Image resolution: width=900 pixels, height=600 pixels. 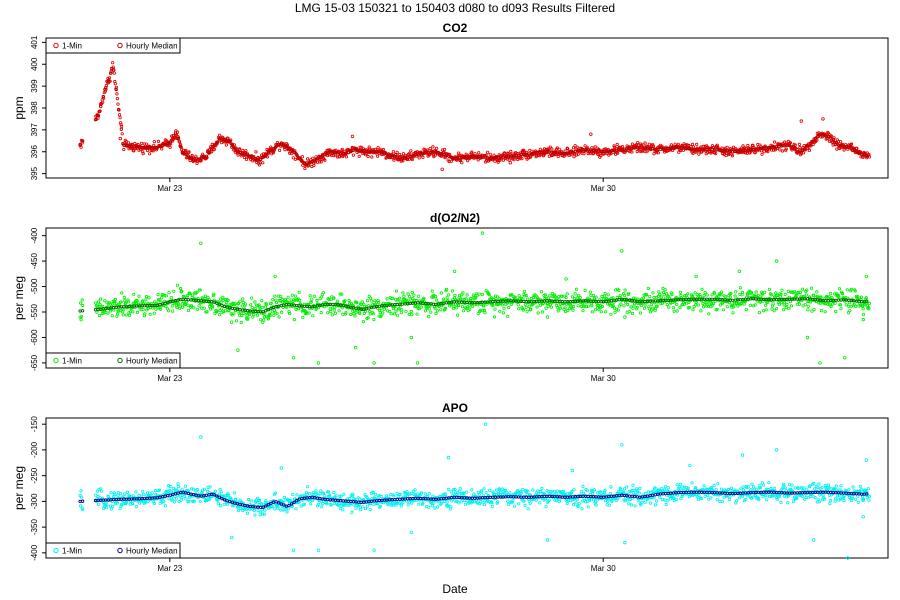 What do you see at coordinates (455, 28) in the screenshot?
I see `co2-panel-title: CO2` at bounding box center [455, 28].